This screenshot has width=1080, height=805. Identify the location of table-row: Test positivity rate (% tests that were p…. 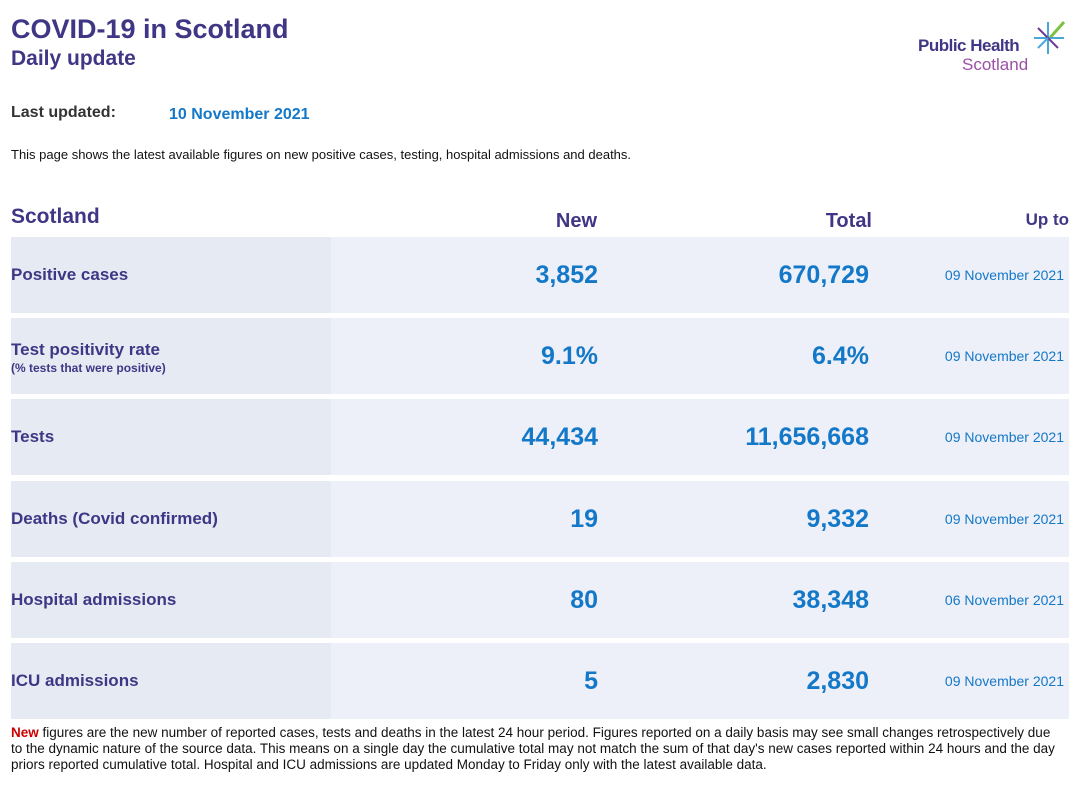
(540, 356).